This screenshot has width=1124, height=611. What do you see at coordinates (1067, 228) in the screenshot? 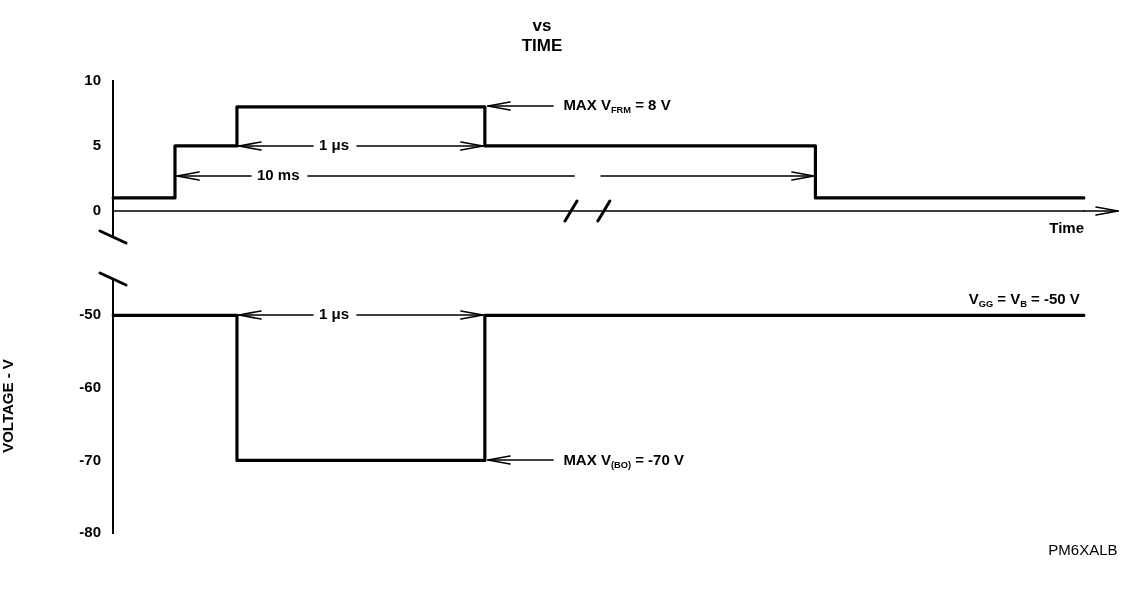
I see `x-axis-title: Time` at bounding box center [1067, 228].